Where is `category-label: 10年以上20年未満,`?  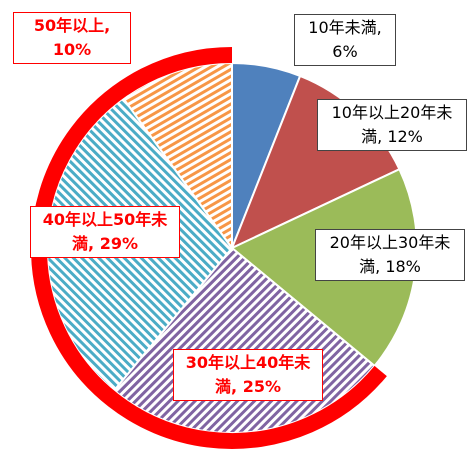 category-label: 10年以上20年未満, is located at coordinates (392, 124).